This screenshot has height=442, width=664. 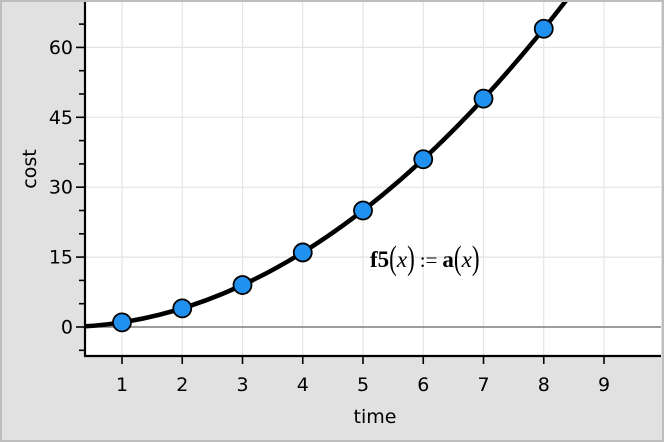 I want to click on y-tick-label: 60, so click(x=61, y=48).